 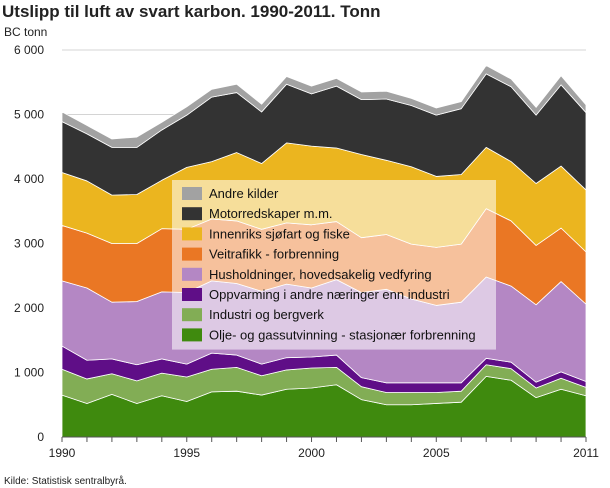 What do you see at coordinates (244, 193) in the screenshot?
I see `legend-label: Andre kilder` at bounding box center [244, 193].